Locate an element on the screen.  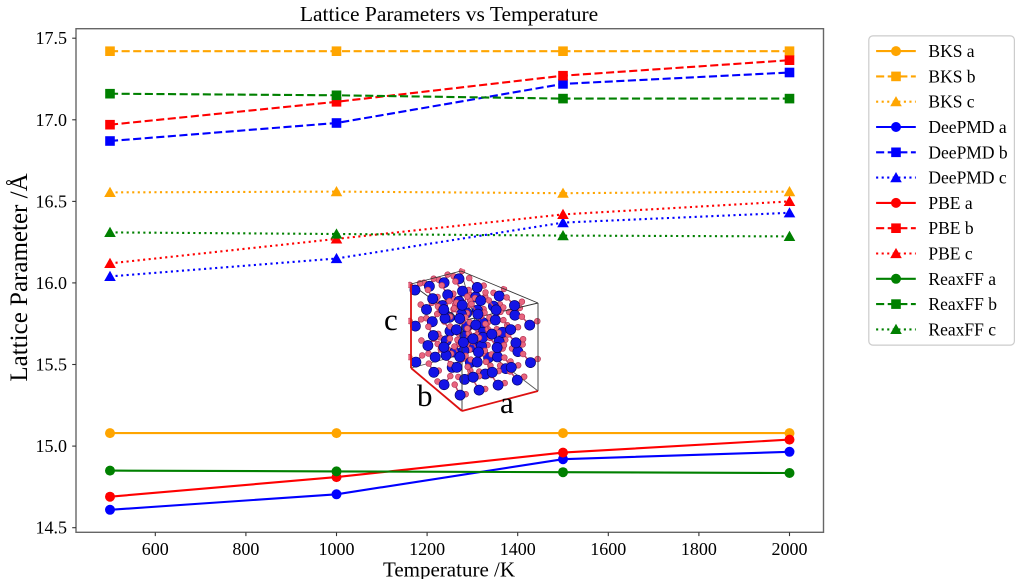
svg-text: BKS b is located at coordinates (951, 76).